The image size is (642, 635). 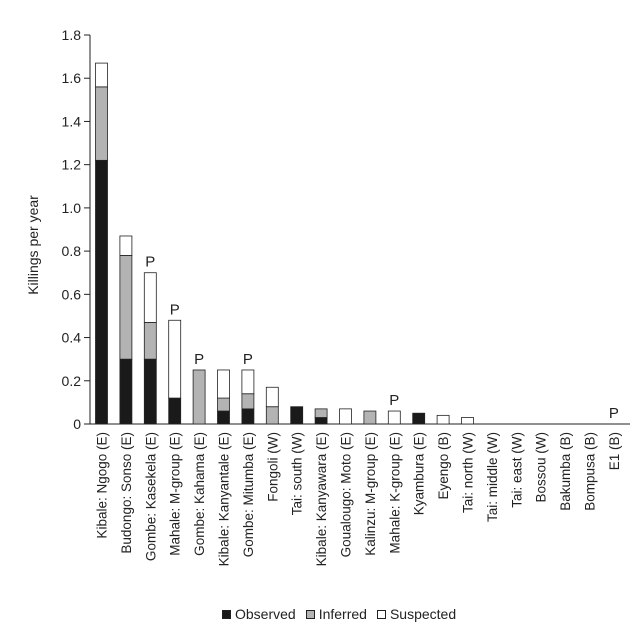 What do you see at coordinates (33, 245) in the screenshot?
I see `y-axis-label: Killings per year` at bounding box center [33, 245].